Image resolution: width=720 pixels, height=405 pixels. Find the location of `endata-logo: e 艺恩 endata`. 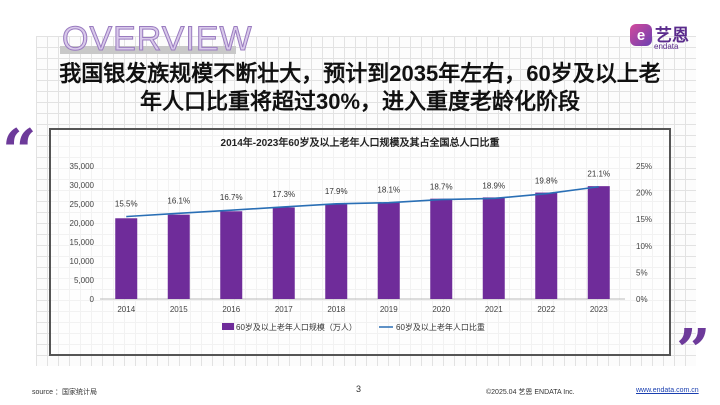

endata-logo: e 艺恩 endata is located at coordinates (659, 37).